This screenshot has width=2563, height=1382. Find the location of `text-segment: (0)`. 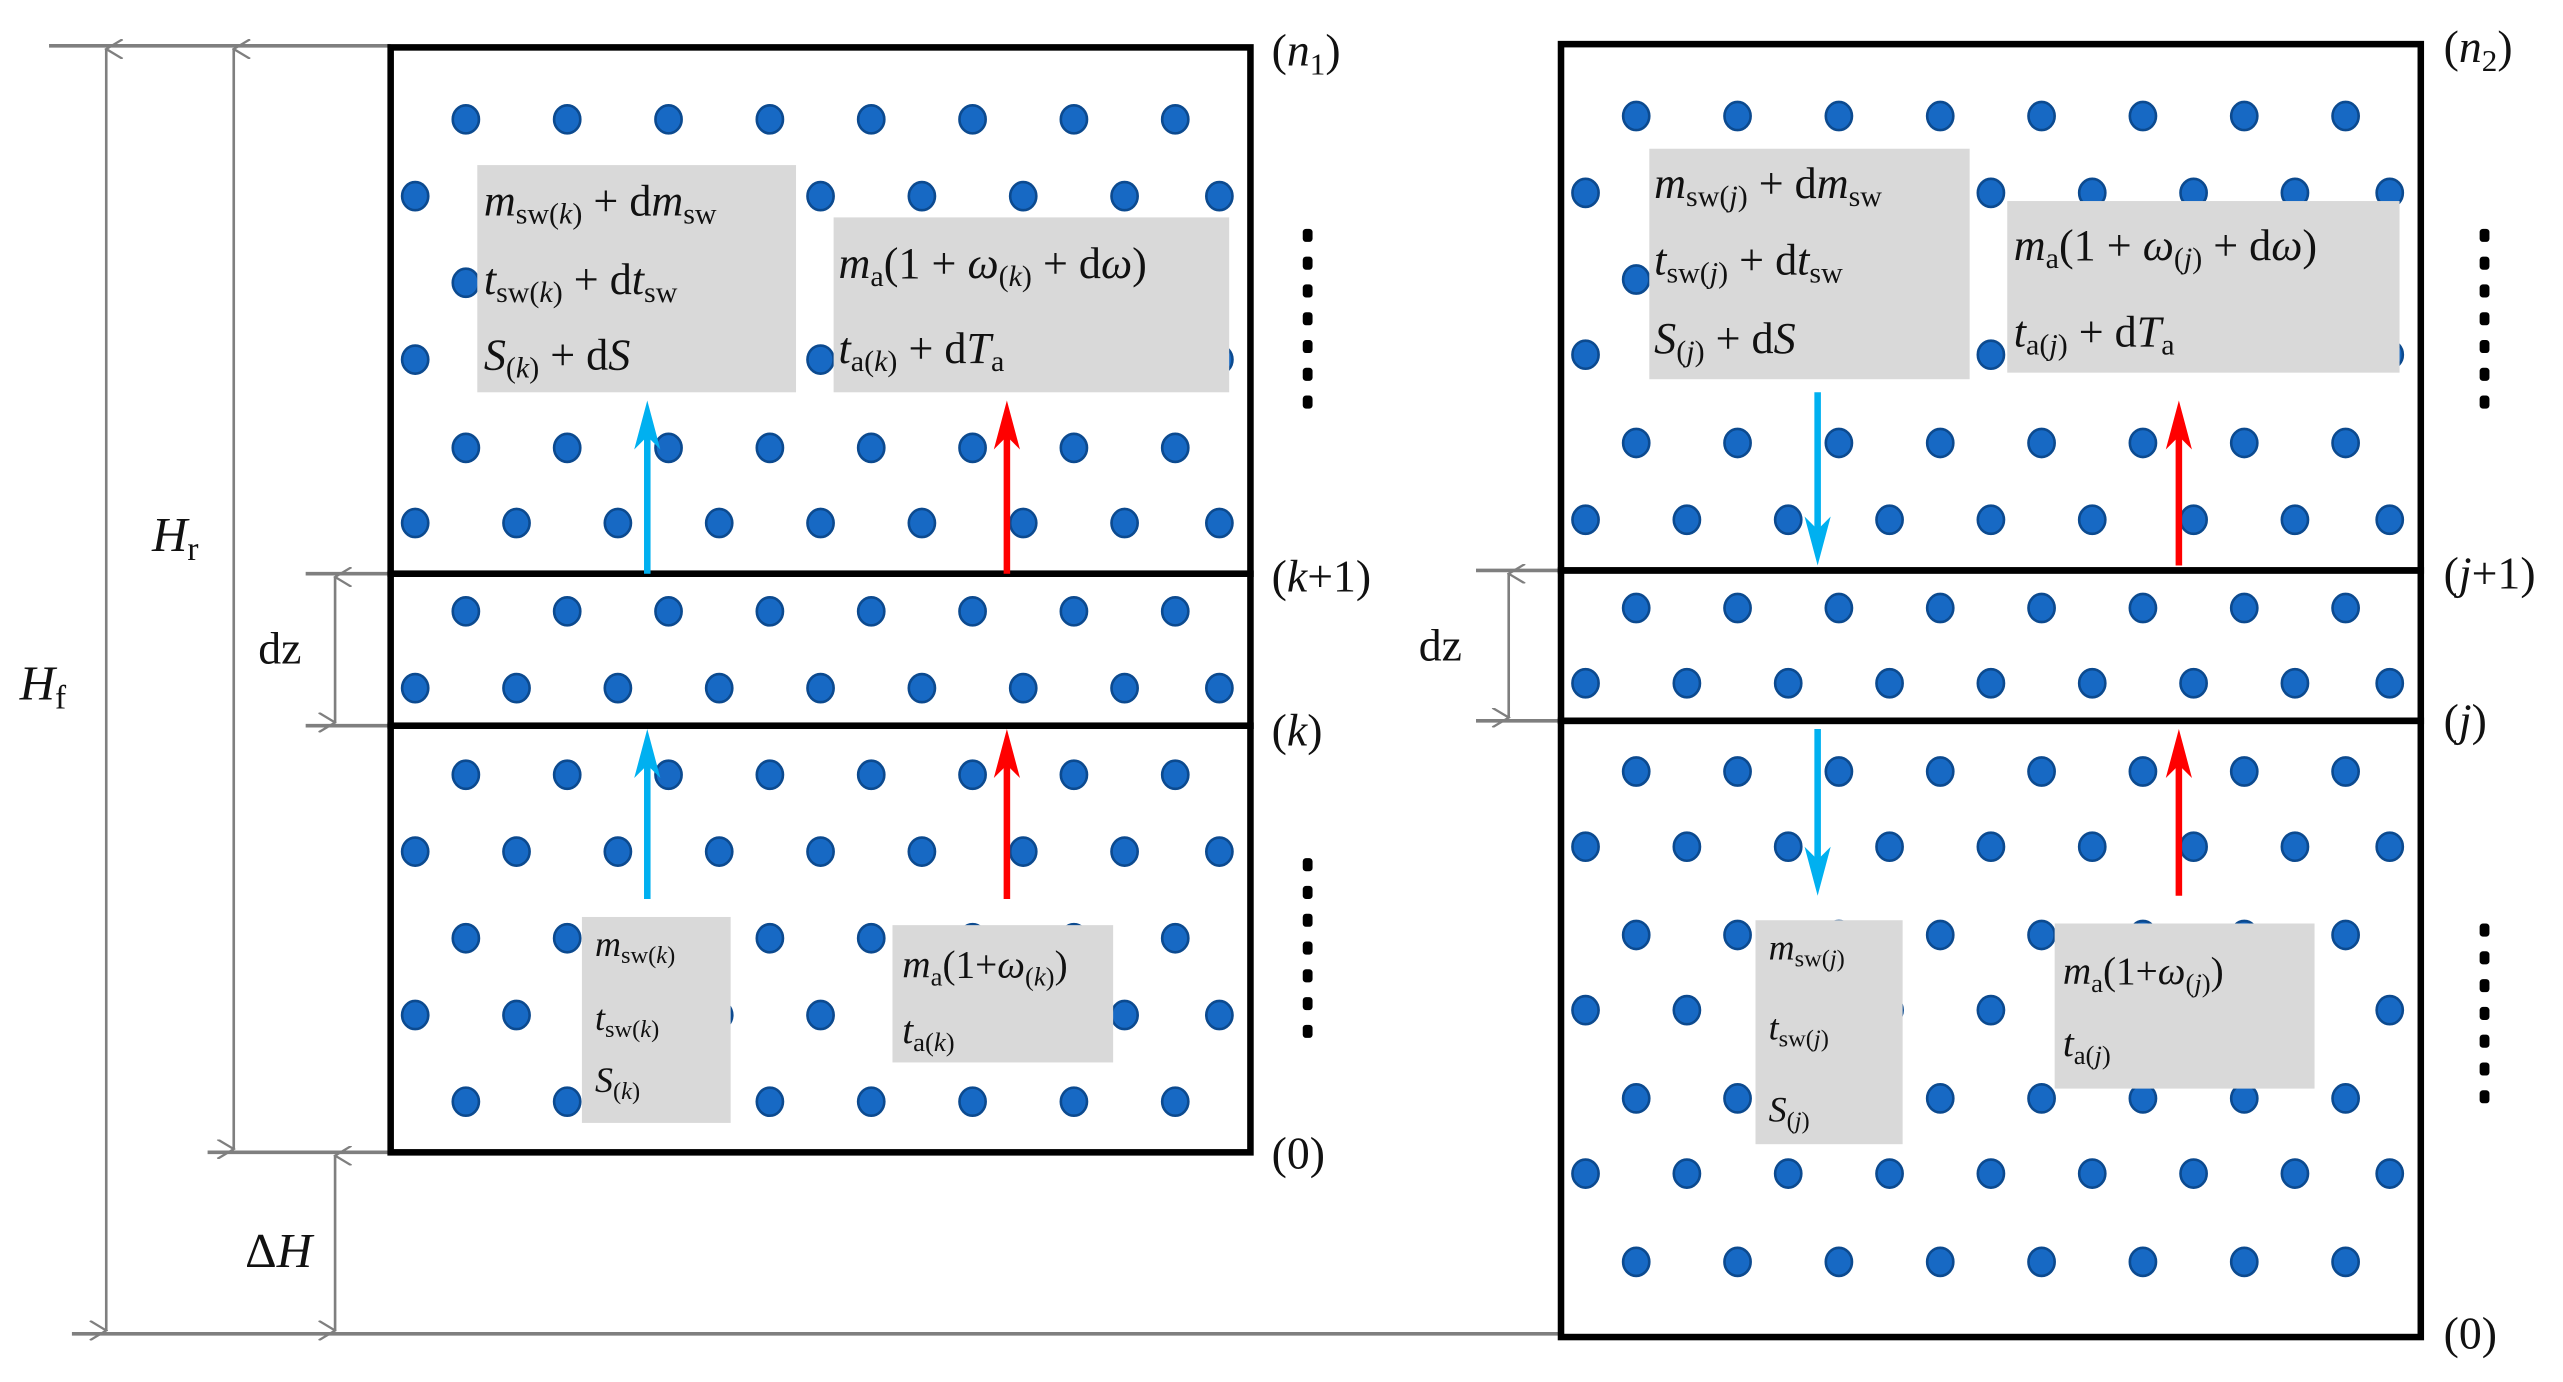

text-segment: (0) is located at coordinates (1298, 1153).